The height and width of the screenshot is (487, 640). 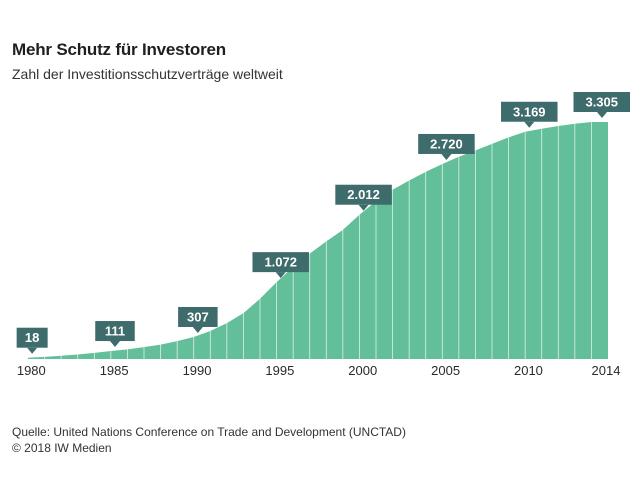 I want to click on callout-label: 1.072, so click(x=280, y=262).